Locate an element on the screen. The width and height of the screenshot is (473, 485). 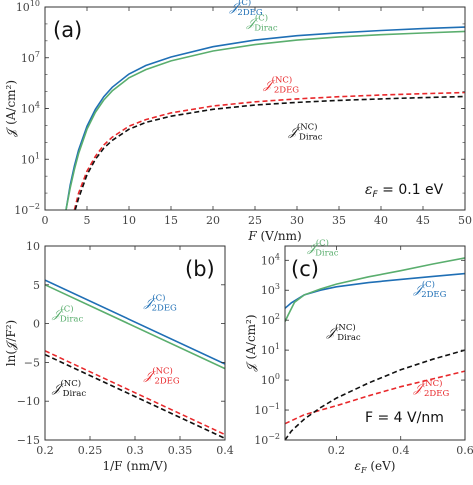
y-tick-label-0-1: 10¹ is located at coordinates (30, 158).